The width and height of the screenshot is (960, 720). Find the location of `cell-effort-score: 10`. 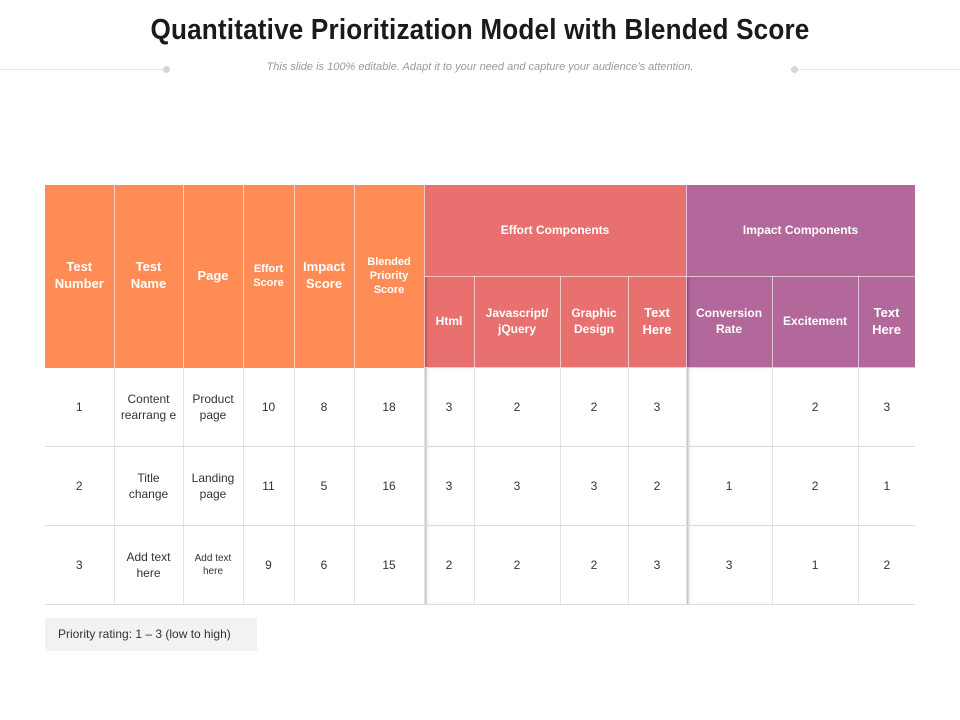

cell-effort-score: 10 is located at coordinates (269, 407).